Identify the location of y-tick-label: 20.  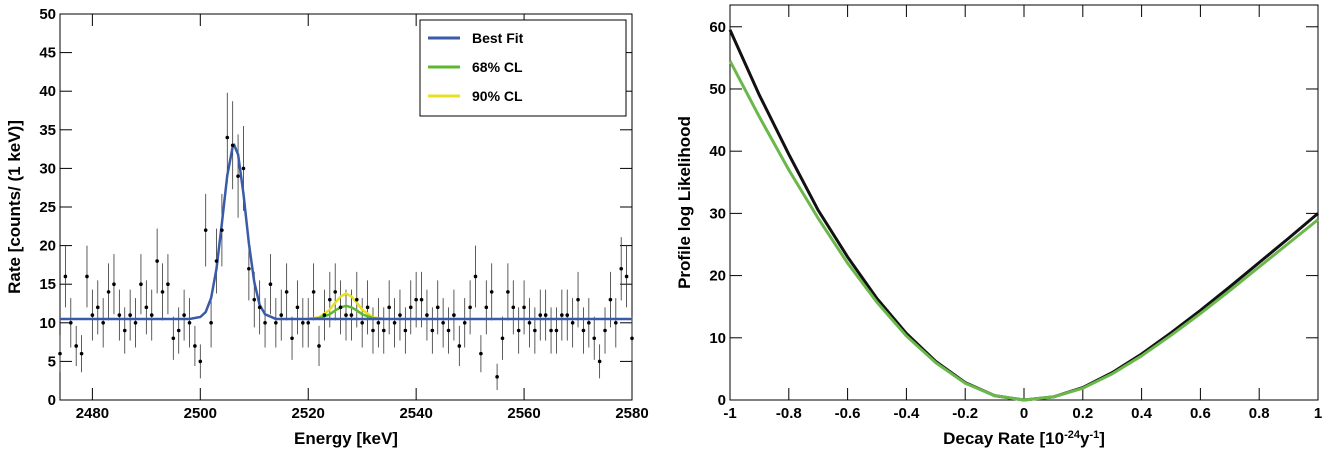
(47, 246).